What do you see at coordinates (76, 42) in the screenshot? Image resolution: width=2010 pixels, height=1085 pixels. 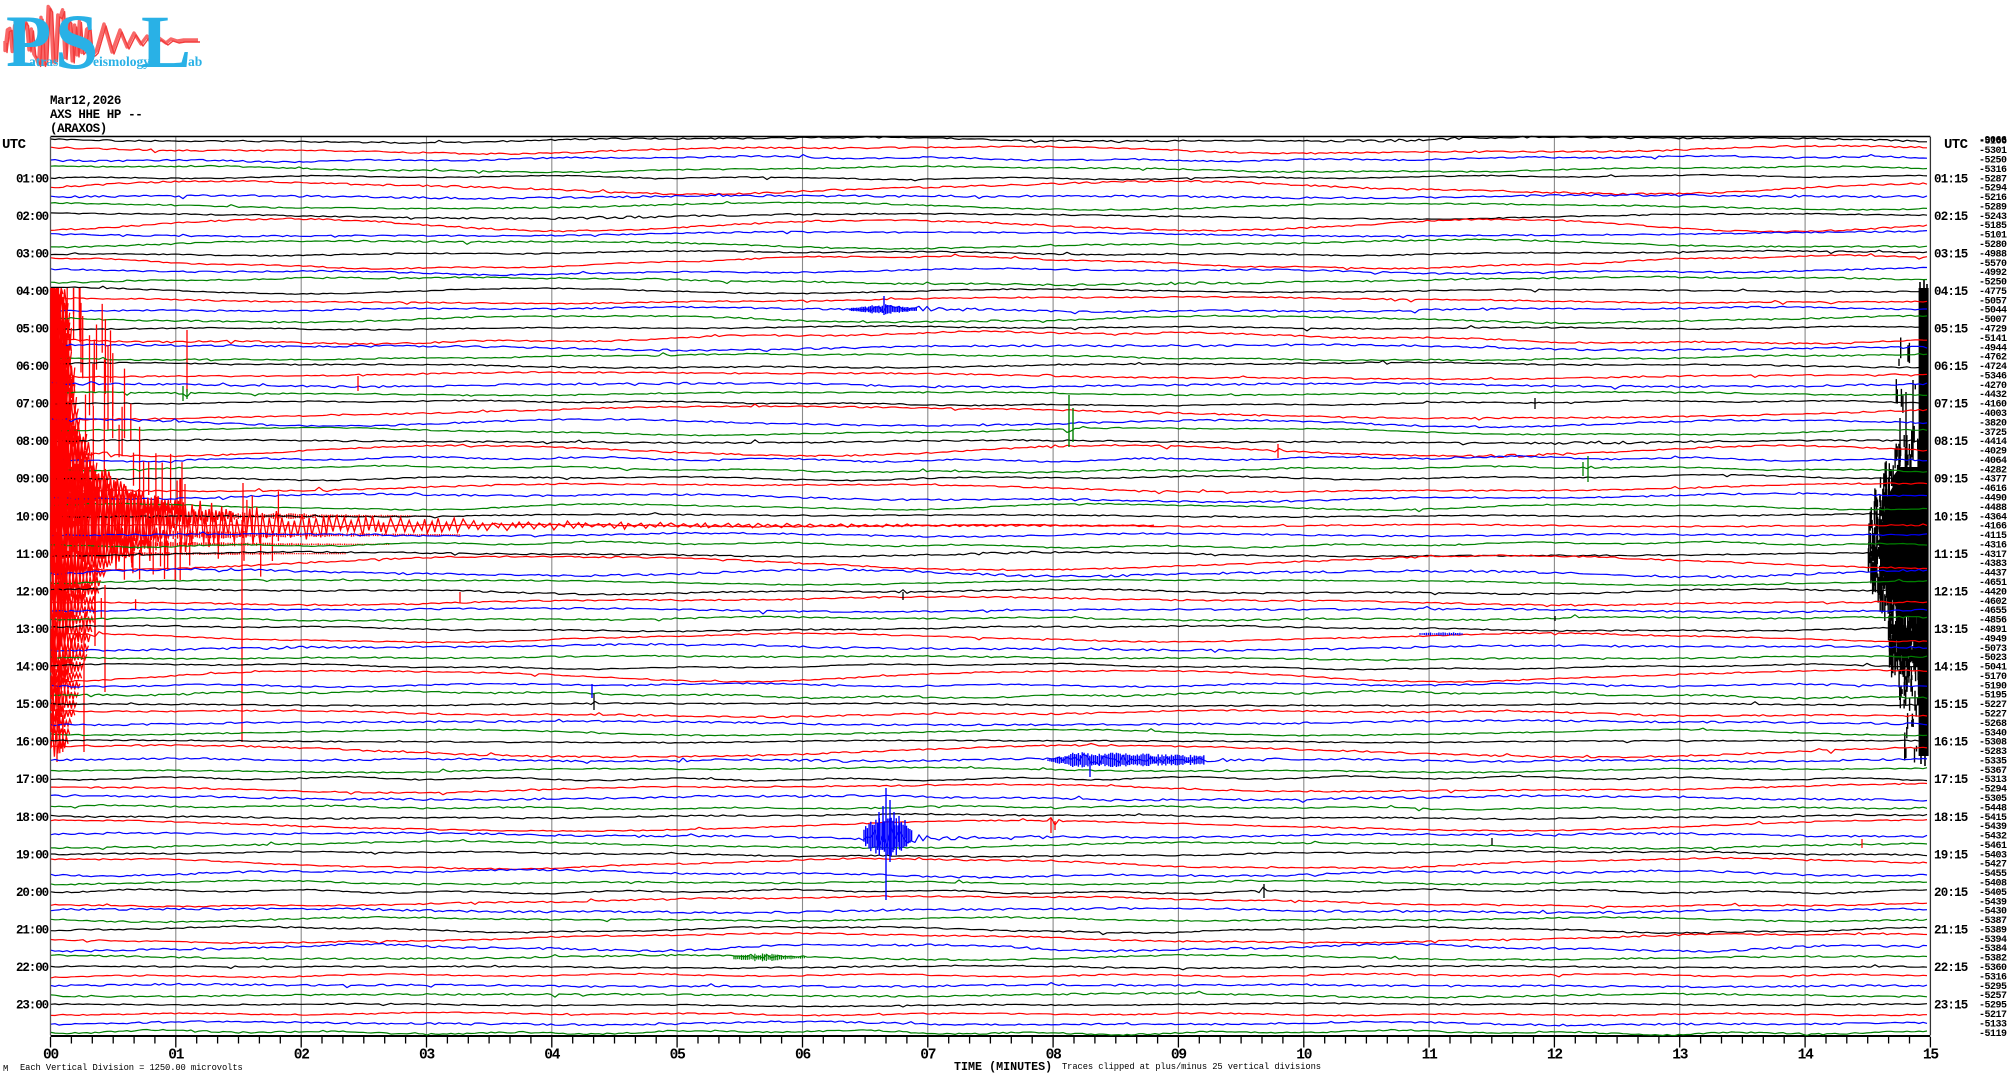 I see `svg-text: S` at bounding box center [76, 42].